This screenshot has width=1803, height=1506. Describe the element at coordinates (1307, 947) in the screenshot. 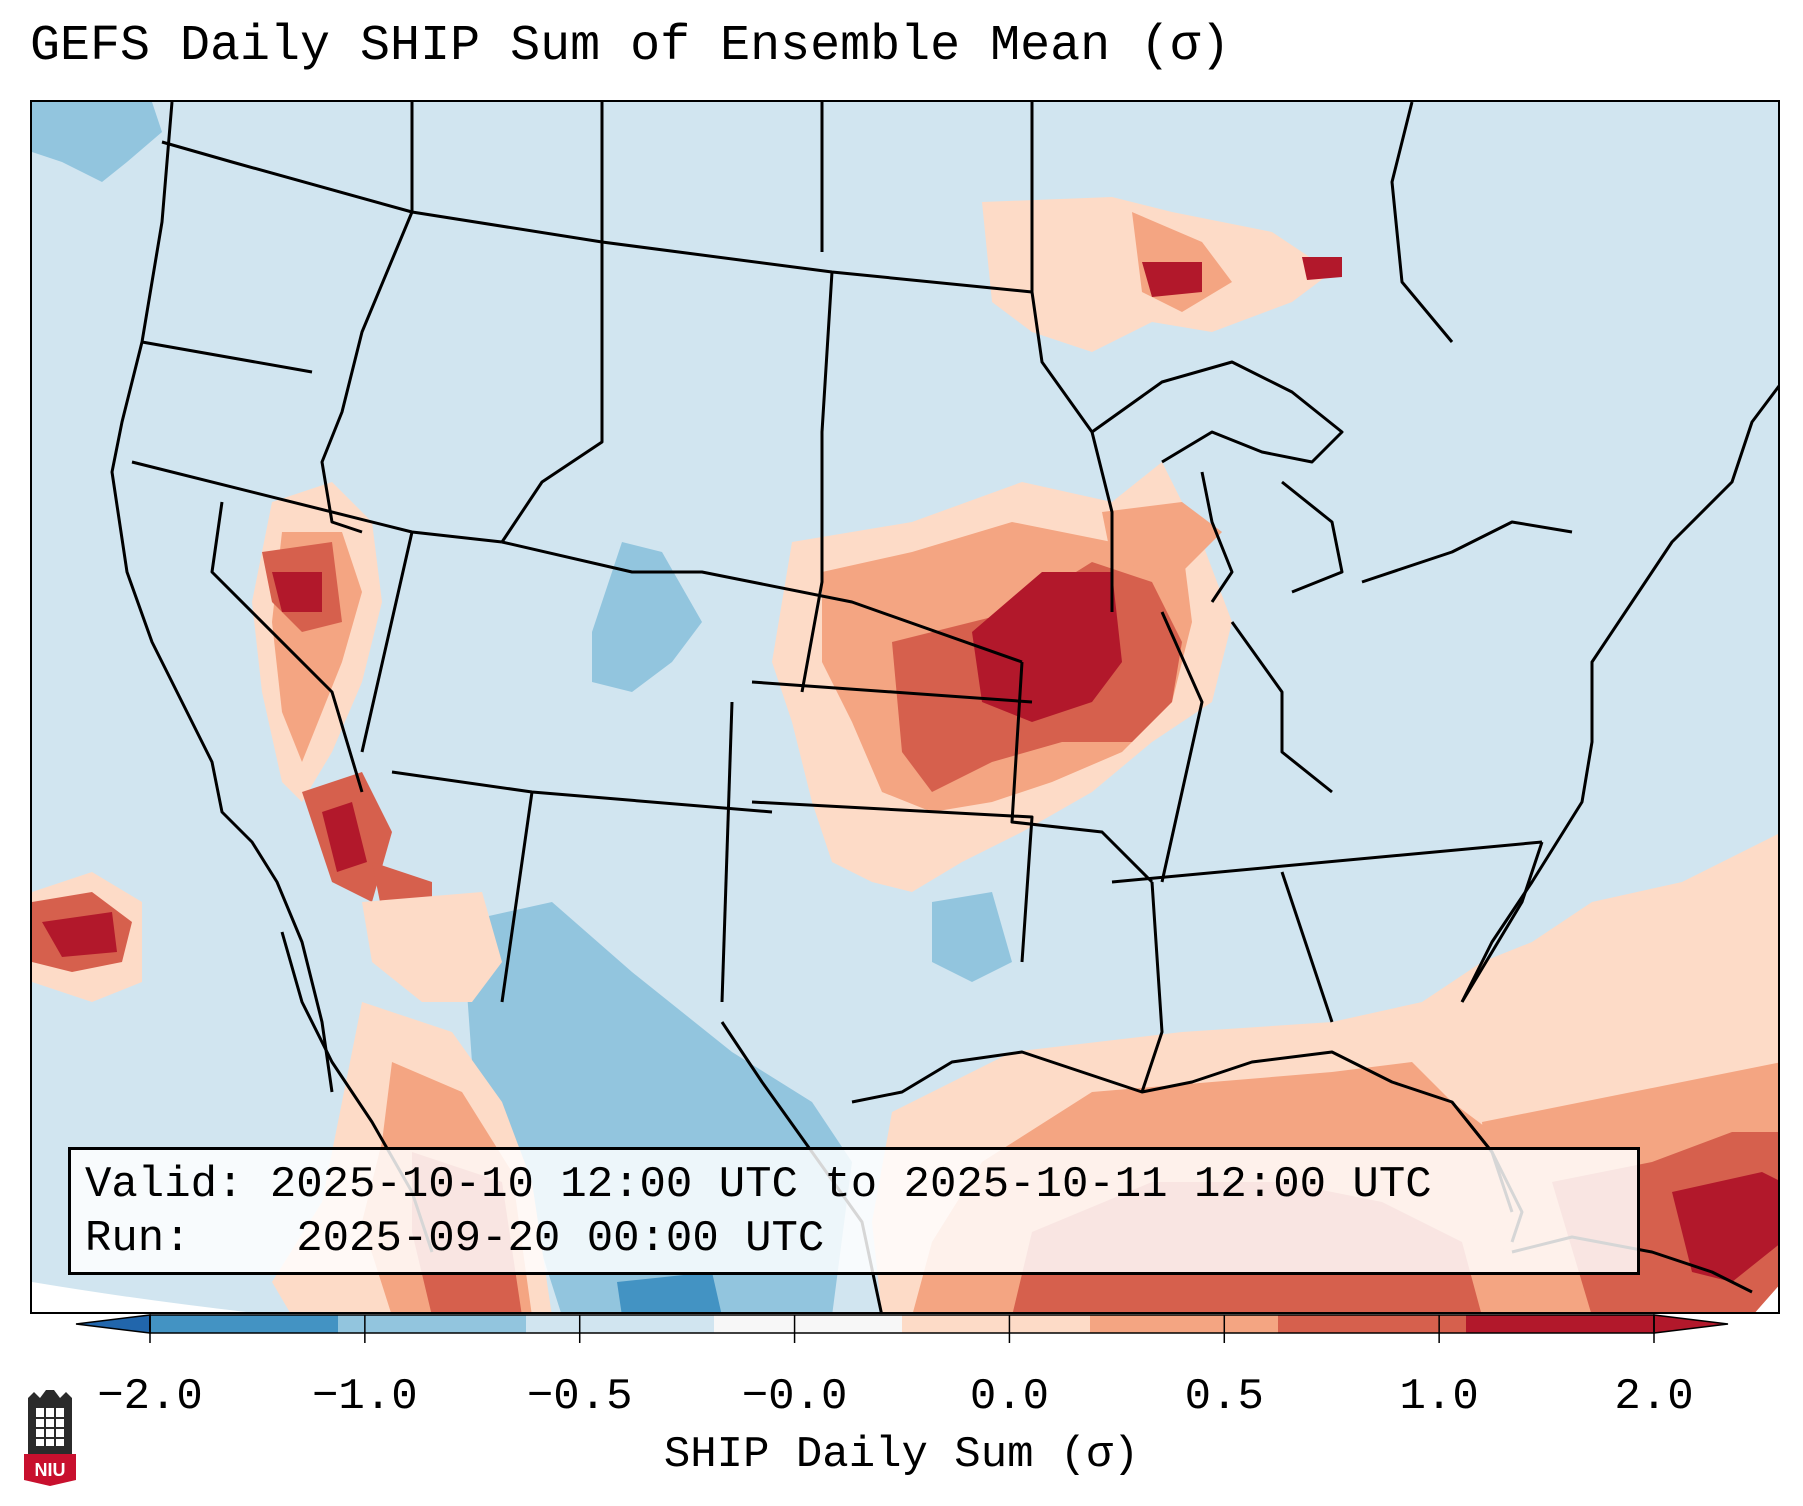

I see `al-ga-border` at that location.